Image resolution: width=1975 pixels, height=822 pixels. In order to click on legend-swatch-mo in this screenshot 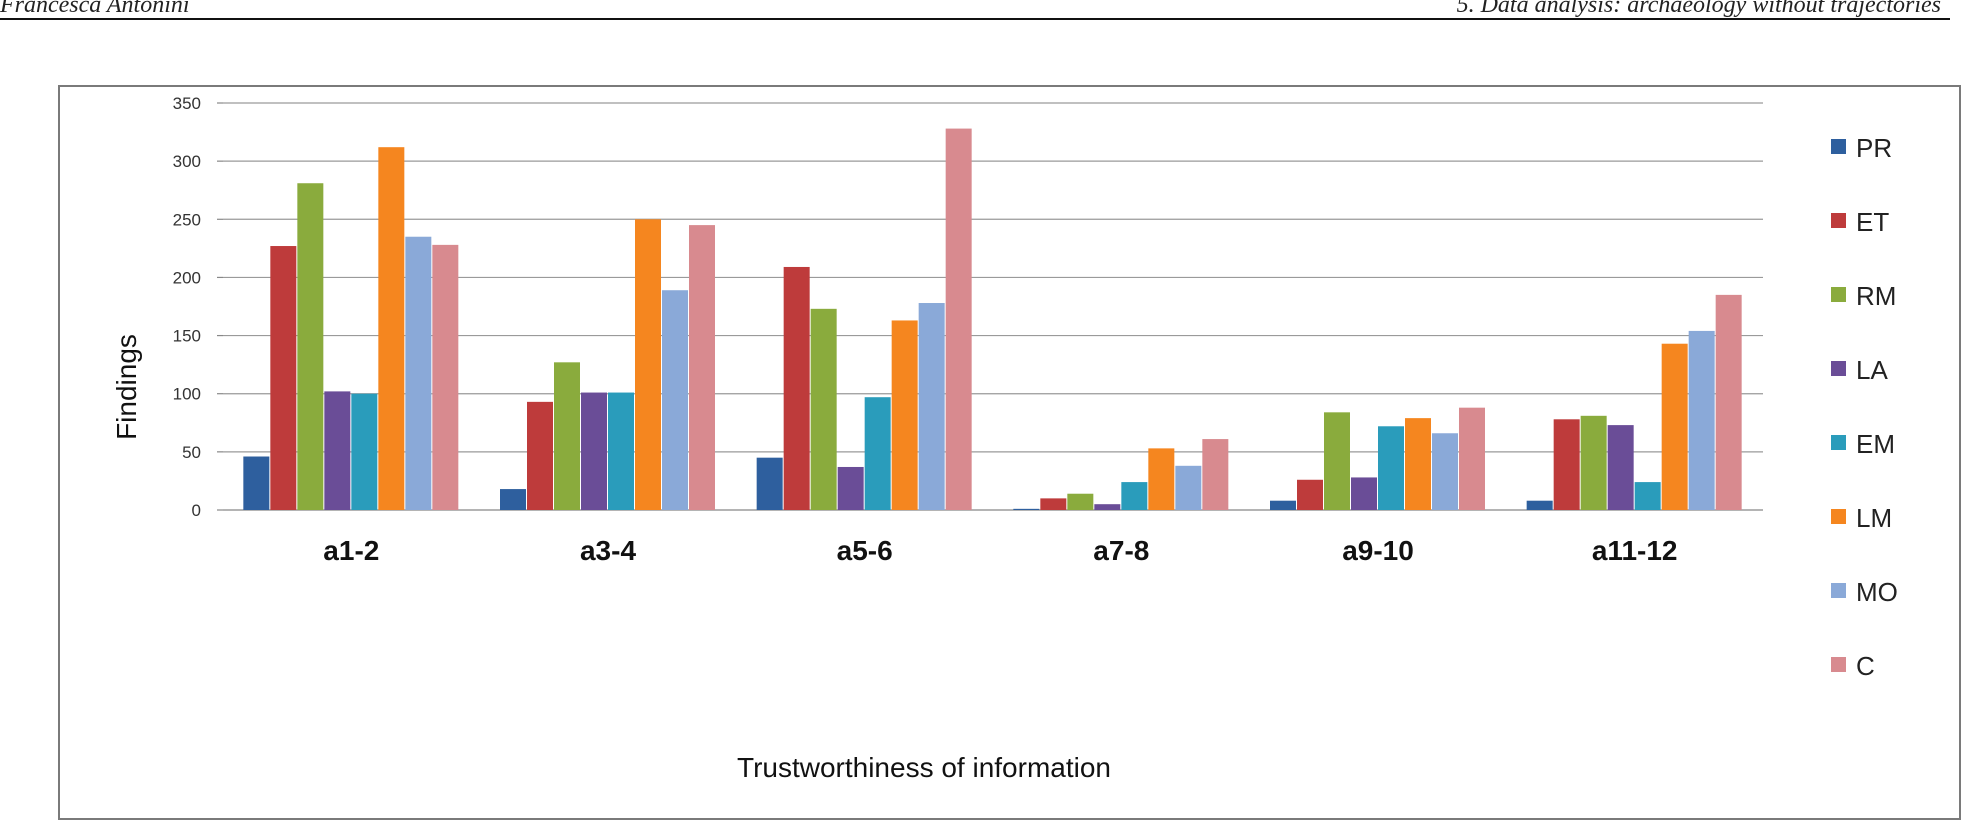, I will do `click(1838, 590)`.